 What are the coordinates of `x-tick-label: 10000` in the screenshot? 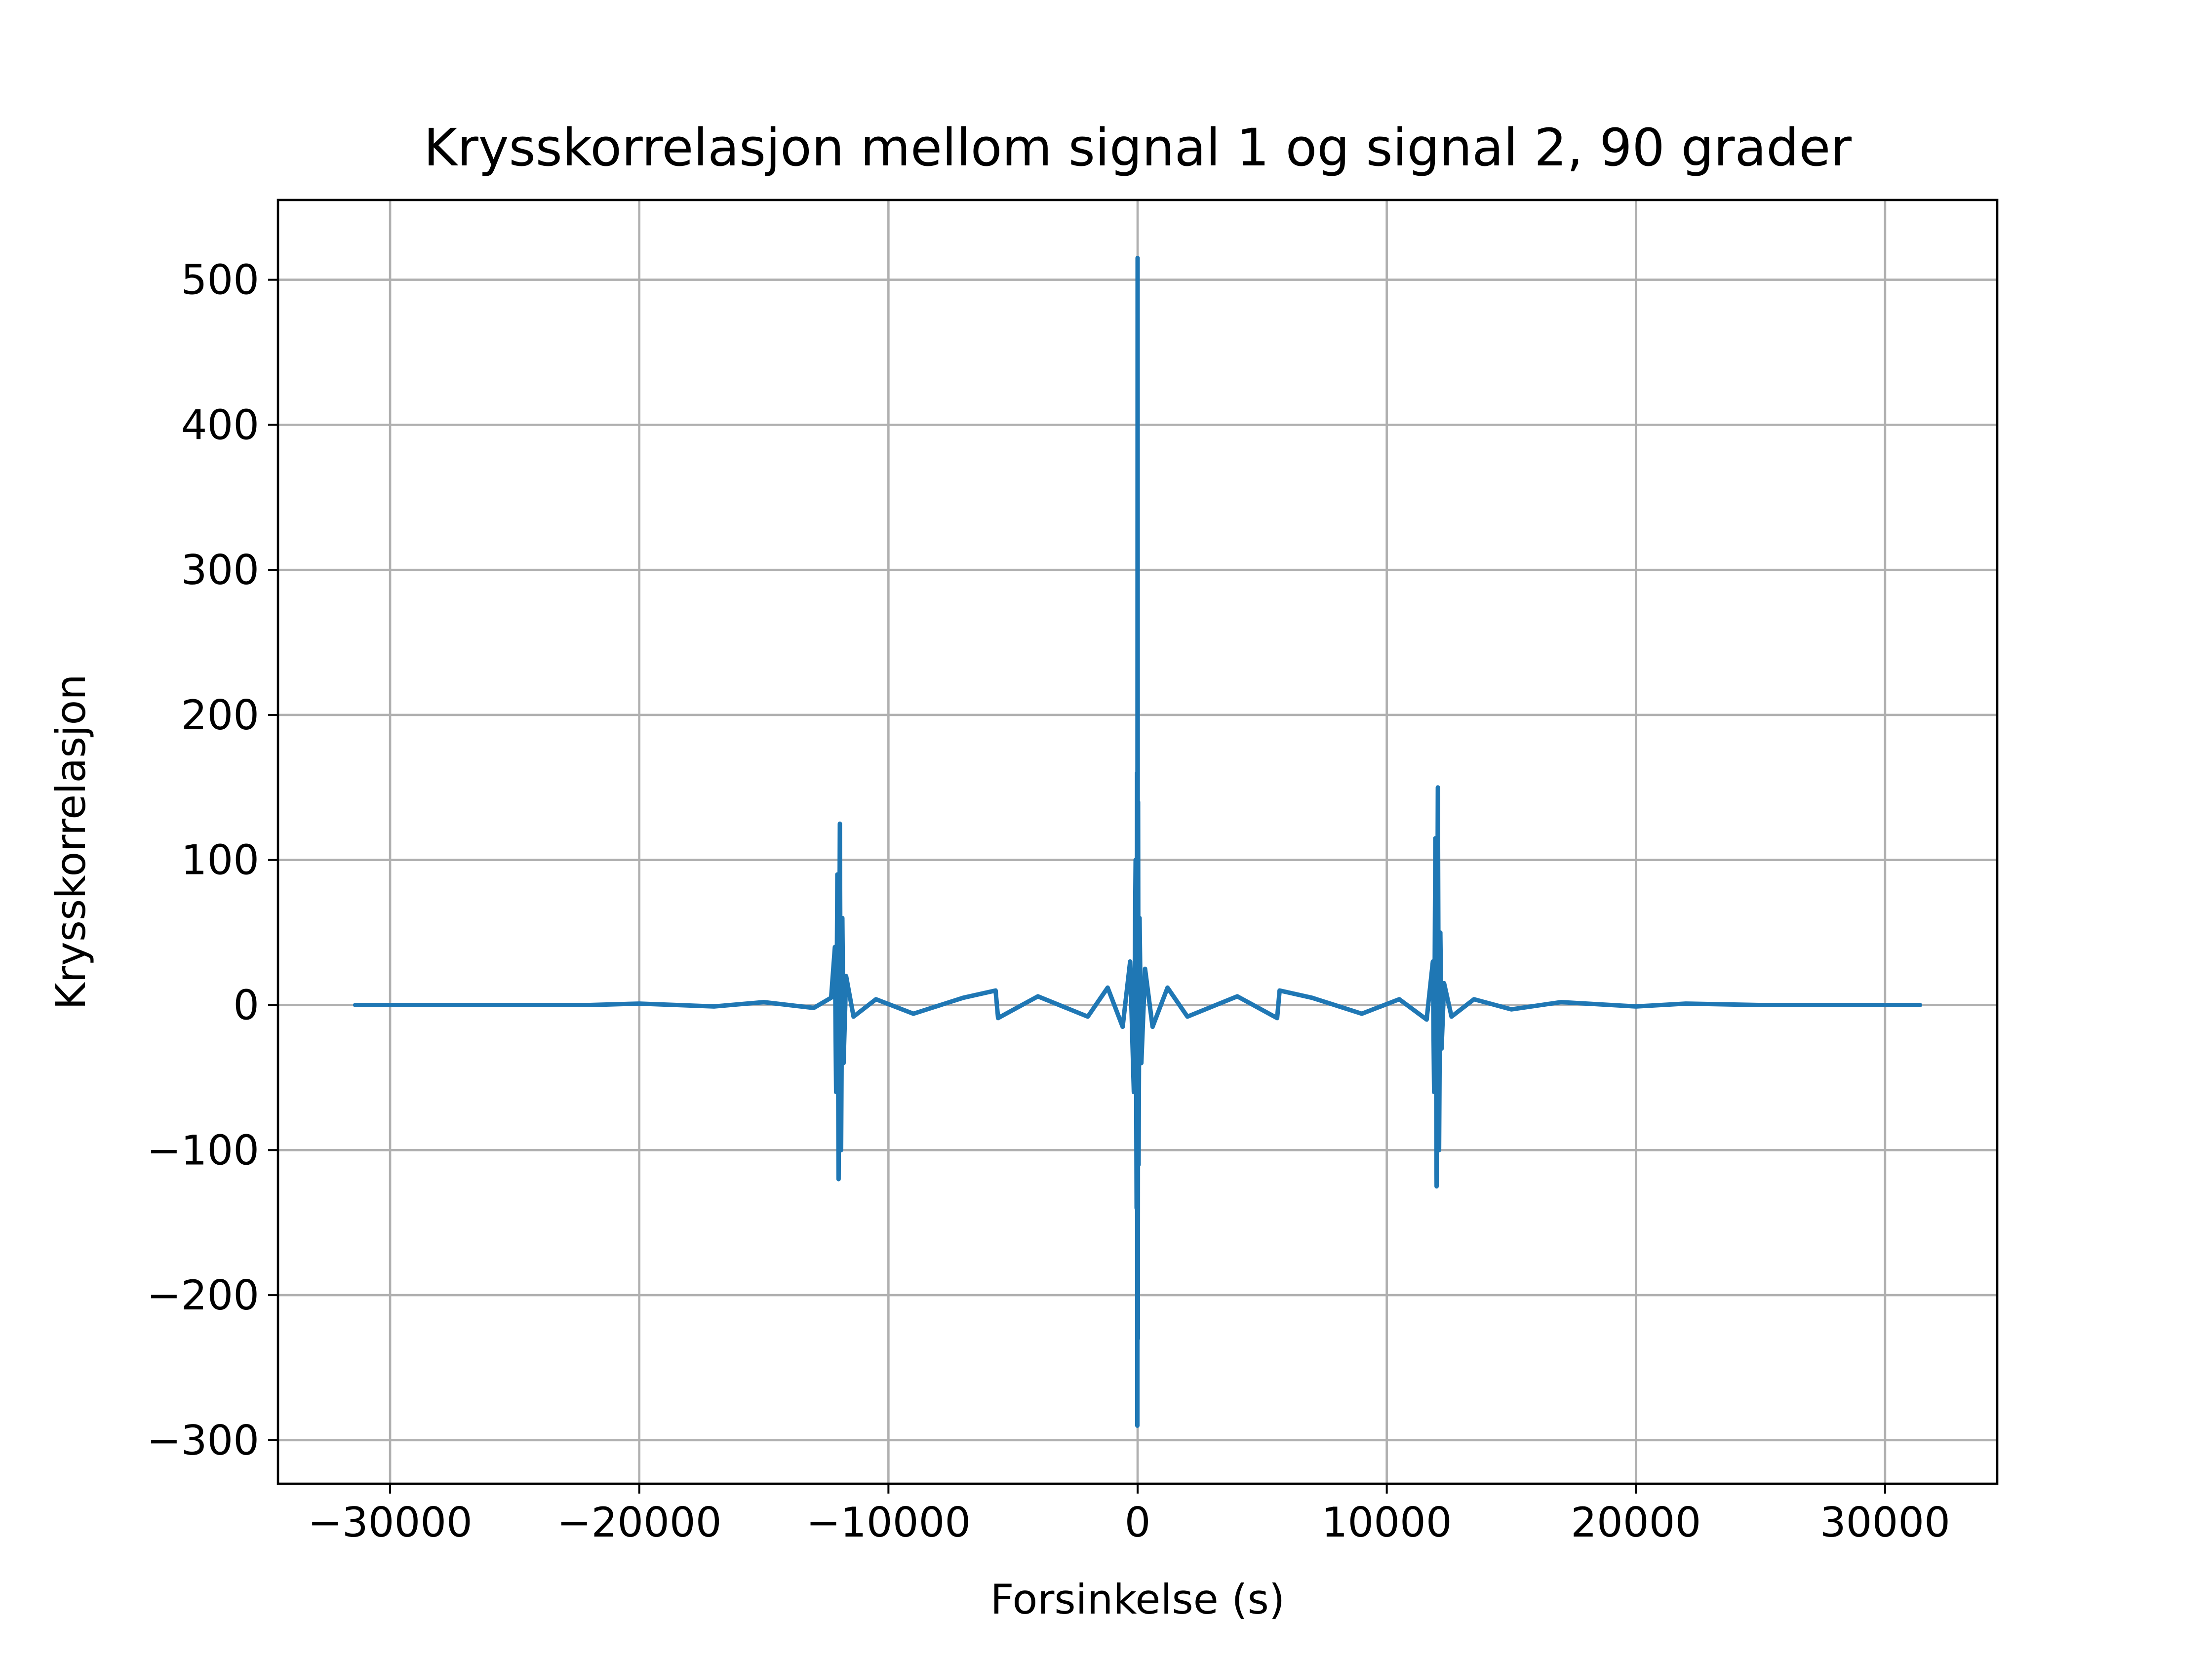 It's located at (1387, 1523).